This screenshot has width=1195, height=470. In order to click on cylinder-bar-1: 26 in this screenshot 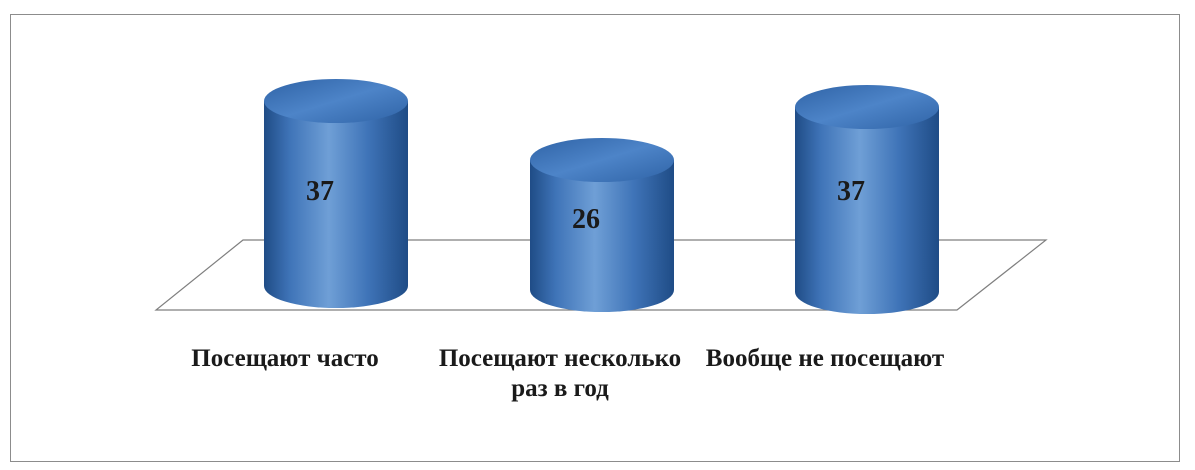, I will do `click(602, 225)`.